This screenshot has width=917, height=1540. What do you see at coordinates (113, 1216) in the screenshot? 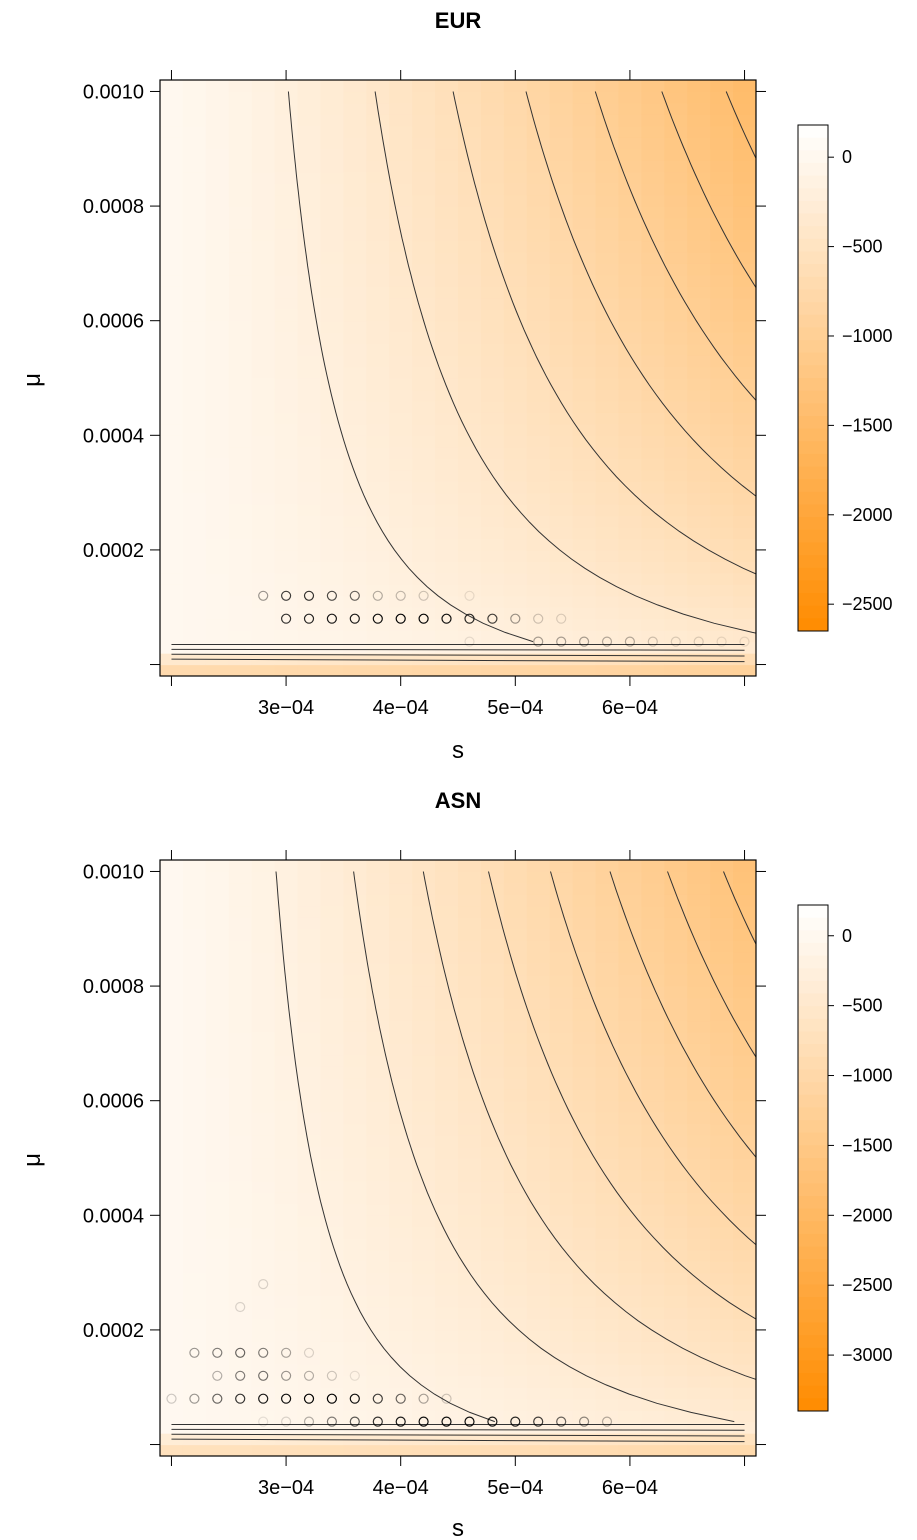
I see `y-tick-label: 0.0004` at bounding box center [113, 1216].